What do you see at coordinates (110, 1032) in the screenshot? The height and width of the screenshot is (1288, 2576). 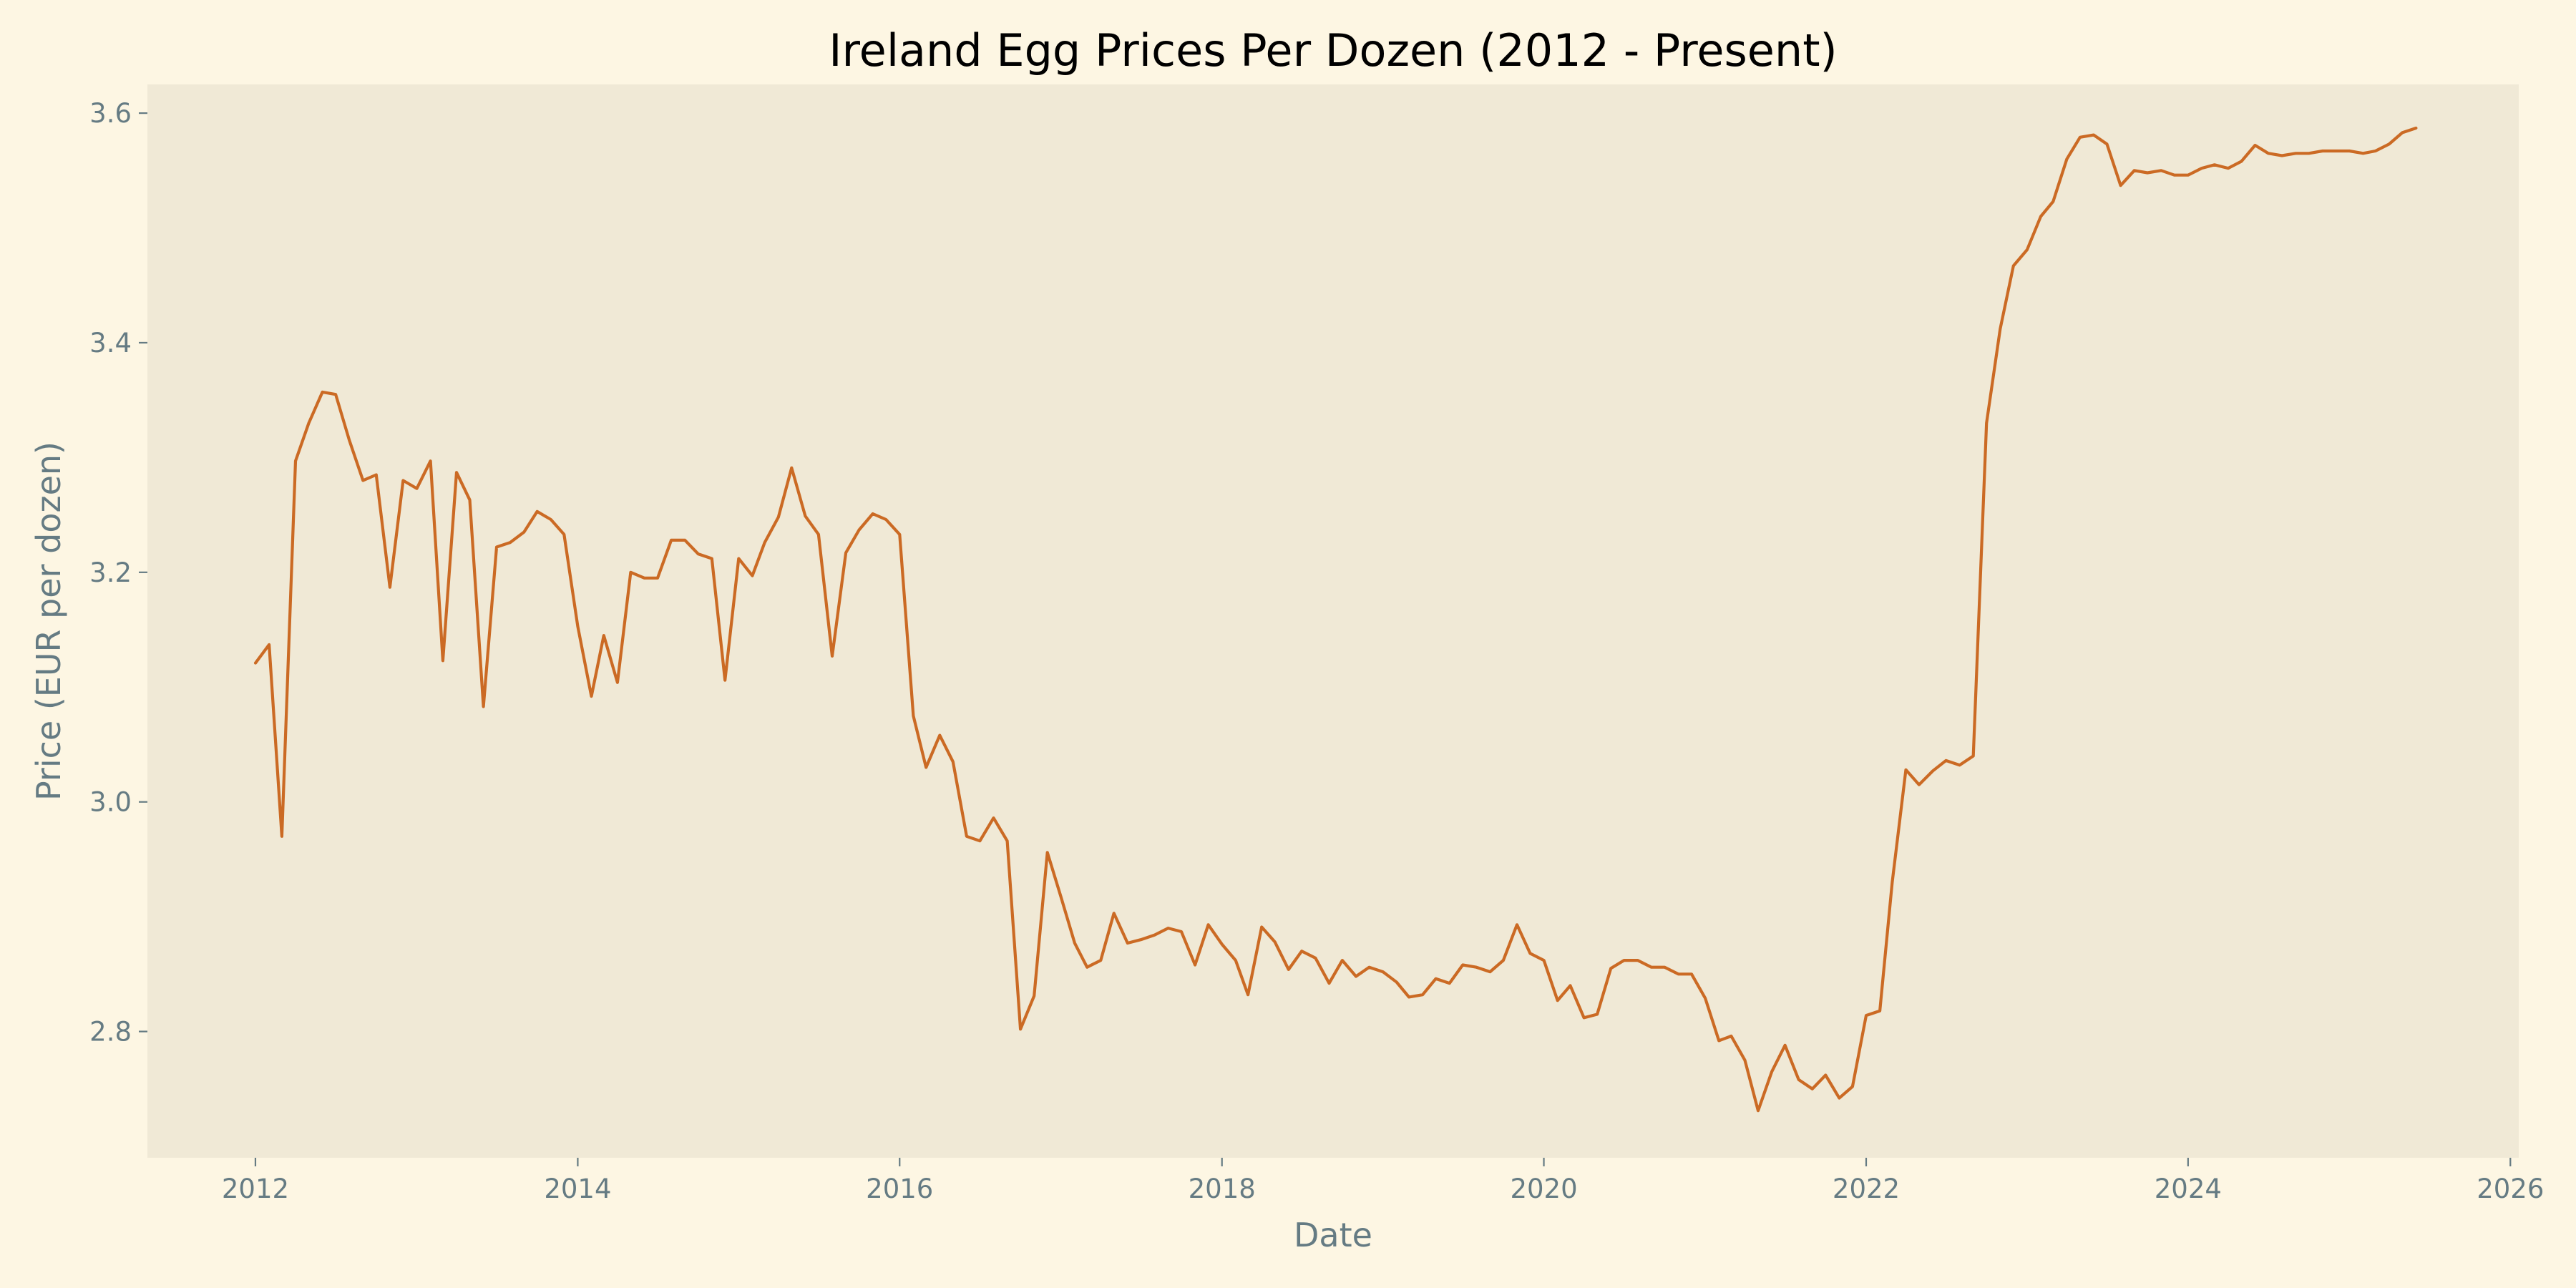 I see `y-tick-label: 2.8` at bounding box center [110, 1032].